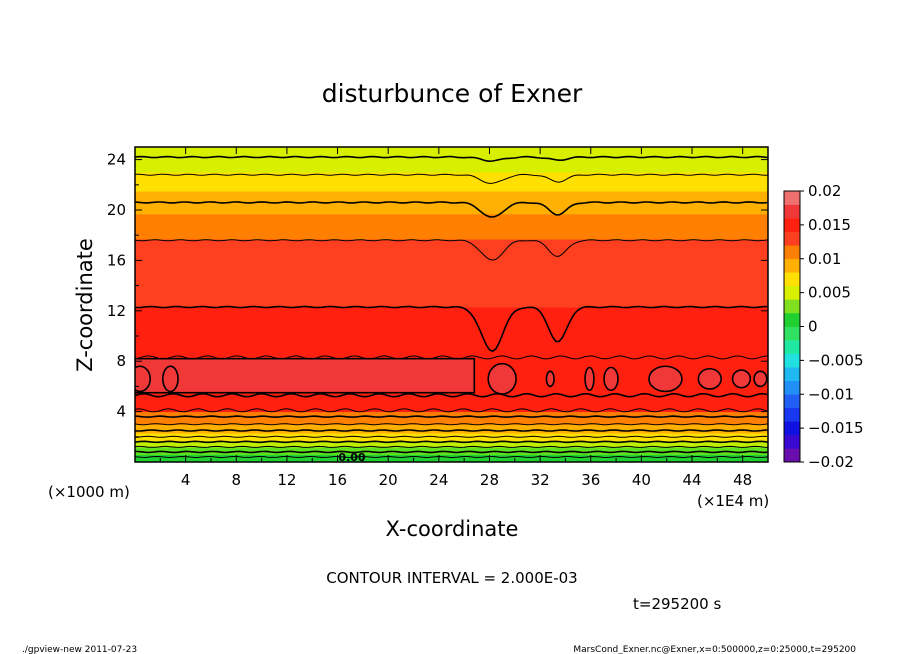  What do you see at coordinates (351, 457) in the screenshot?
I see `inline-contour-label: 0.00` at bounding box center [351, 457].